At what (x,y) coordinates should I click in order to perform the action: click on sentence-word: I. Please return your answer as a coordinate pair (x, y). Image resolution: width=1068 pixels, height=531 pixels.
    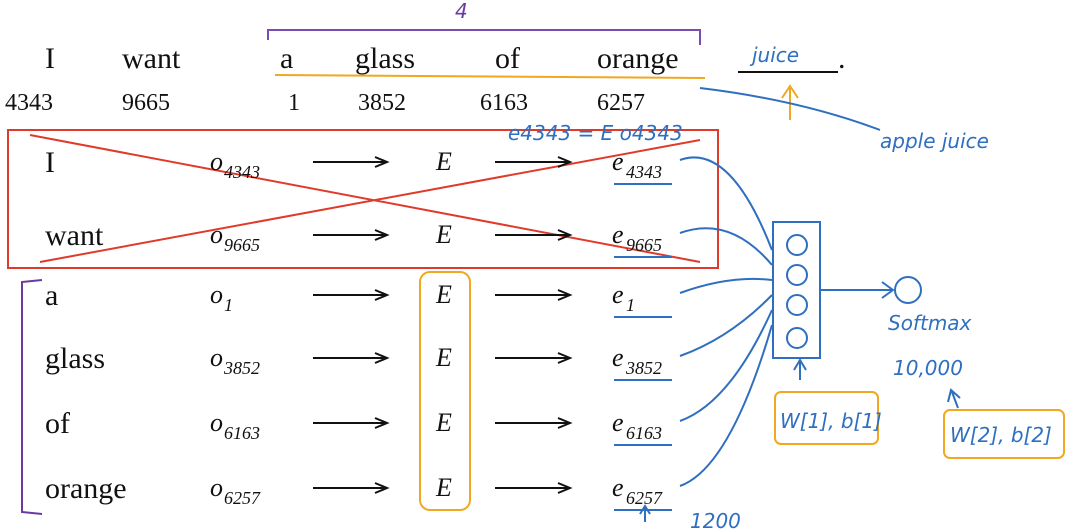
    Looking at the image, I should click on (50, 58).